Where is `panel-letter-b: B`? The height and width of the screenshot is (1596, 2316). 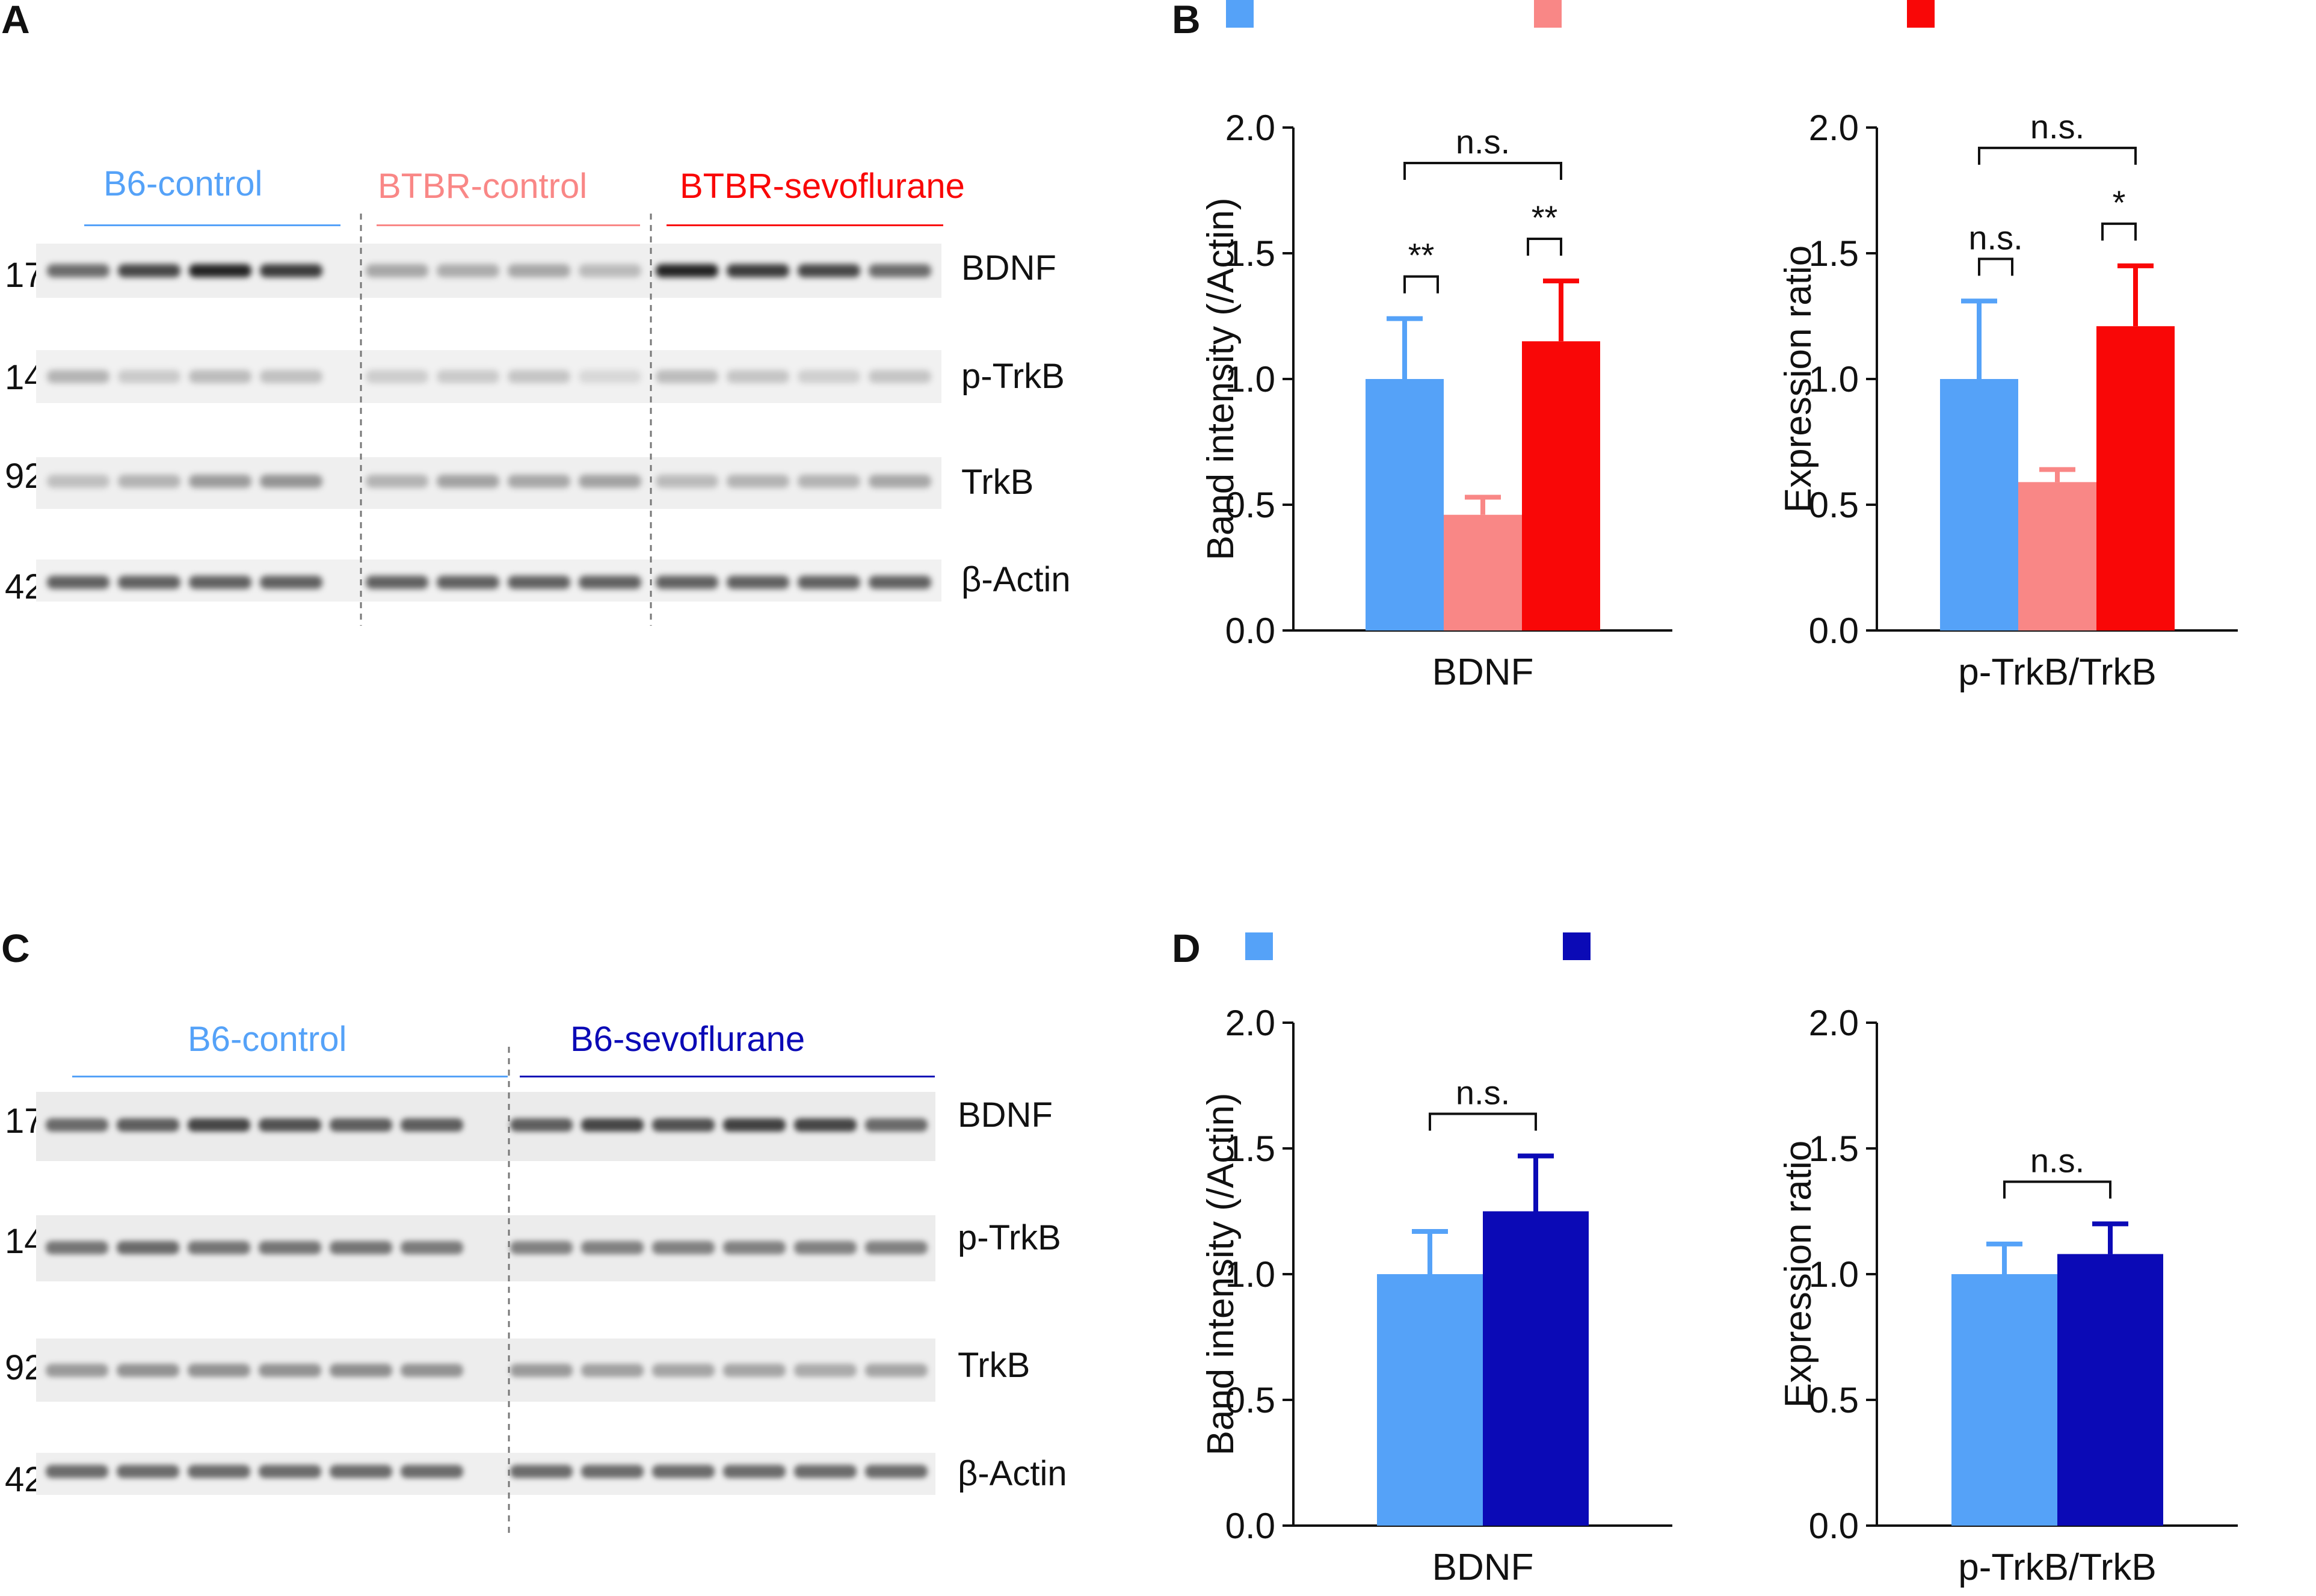 panel-letter-b: B is located at coordinates (1186, 21).